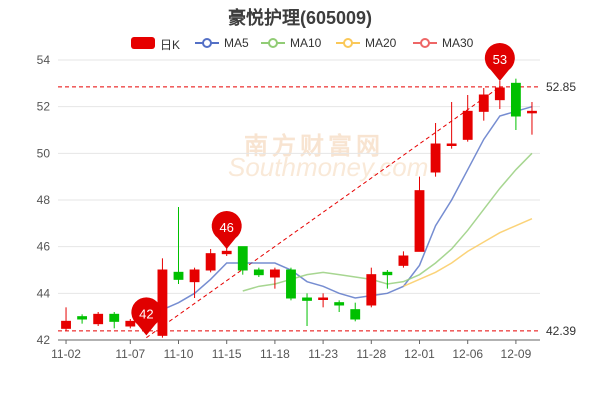 The width and height of the screenshot is (600, 400). What do you see at coordinates (179, 354) in the screenshot?
I see `x-tick-label: 11-10` at bounding box center [179, 354].